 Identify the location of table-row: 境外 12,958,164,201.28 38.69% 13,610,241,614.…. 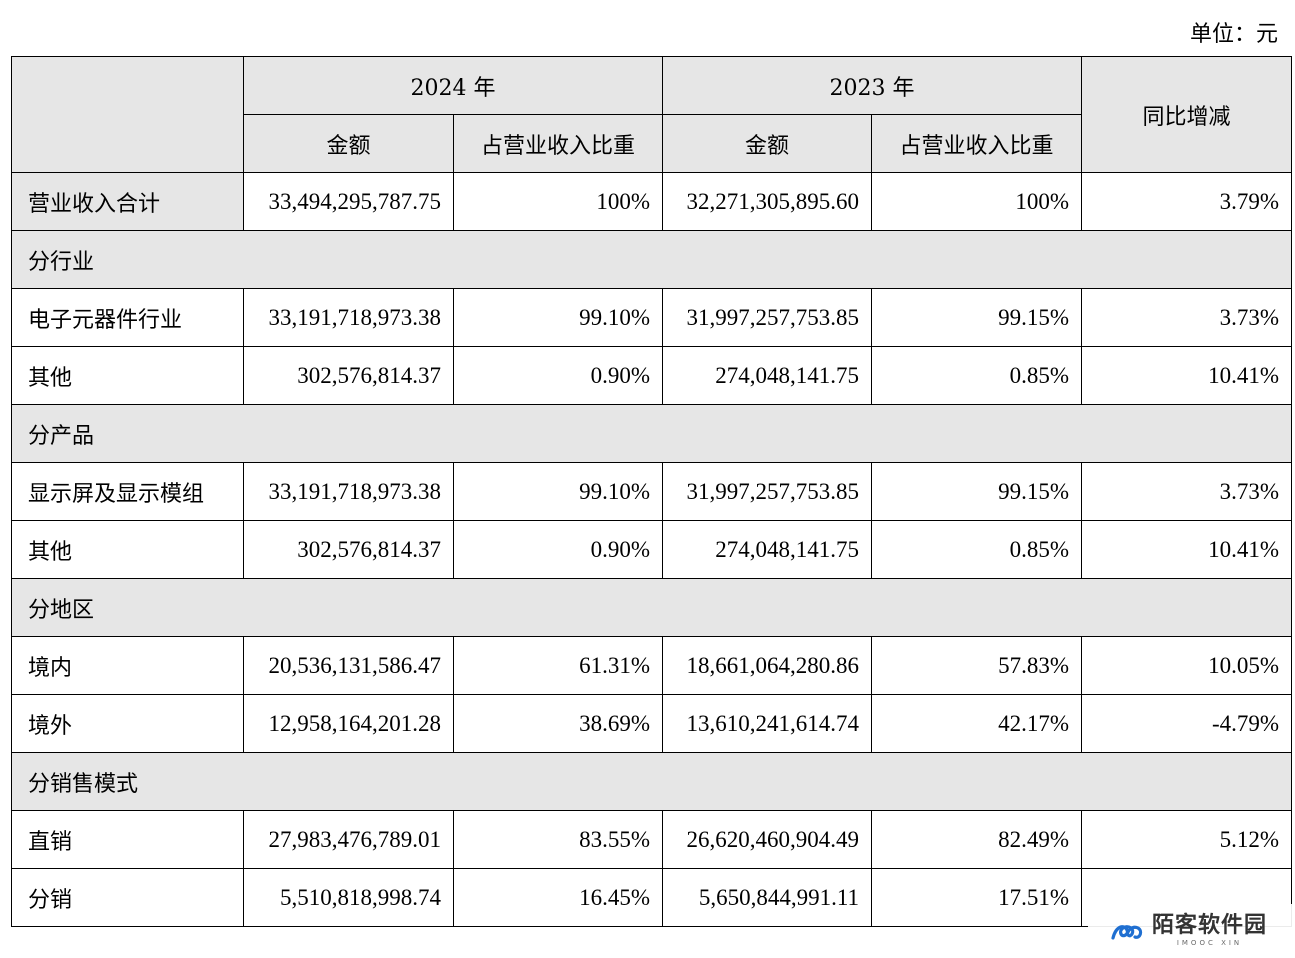
(652, 723).